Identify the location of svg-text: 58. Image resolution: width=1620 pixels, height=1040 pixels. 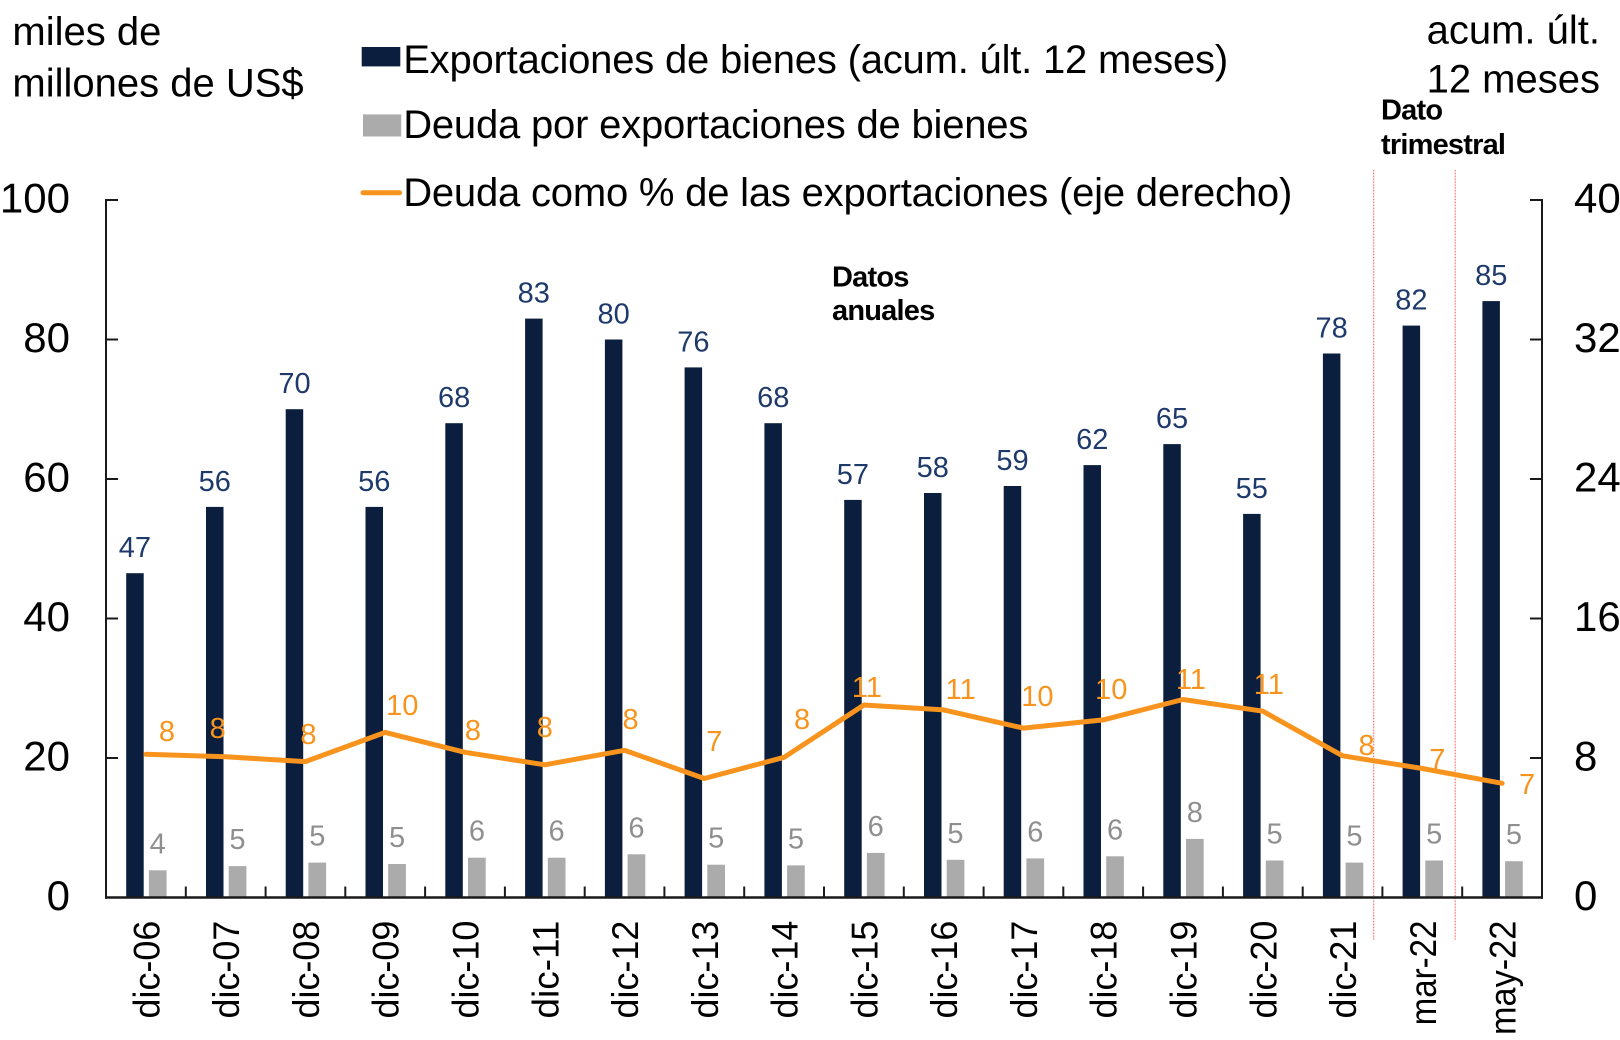
(933, 468).